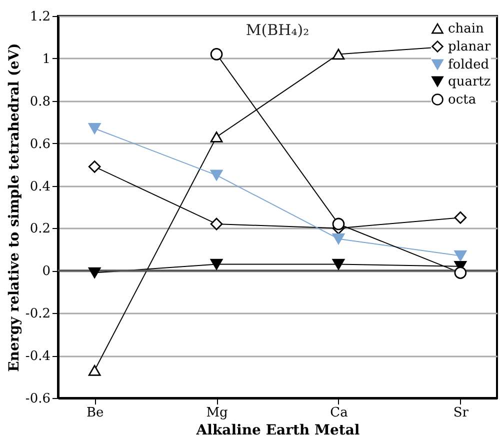 The height and width of the screenshot is (441, 500). What do you see at coordinates (277, 430) in the screenshot?
I see `x-axis-title: Alkaline Earth Metal` at bounding box center [277, 430].